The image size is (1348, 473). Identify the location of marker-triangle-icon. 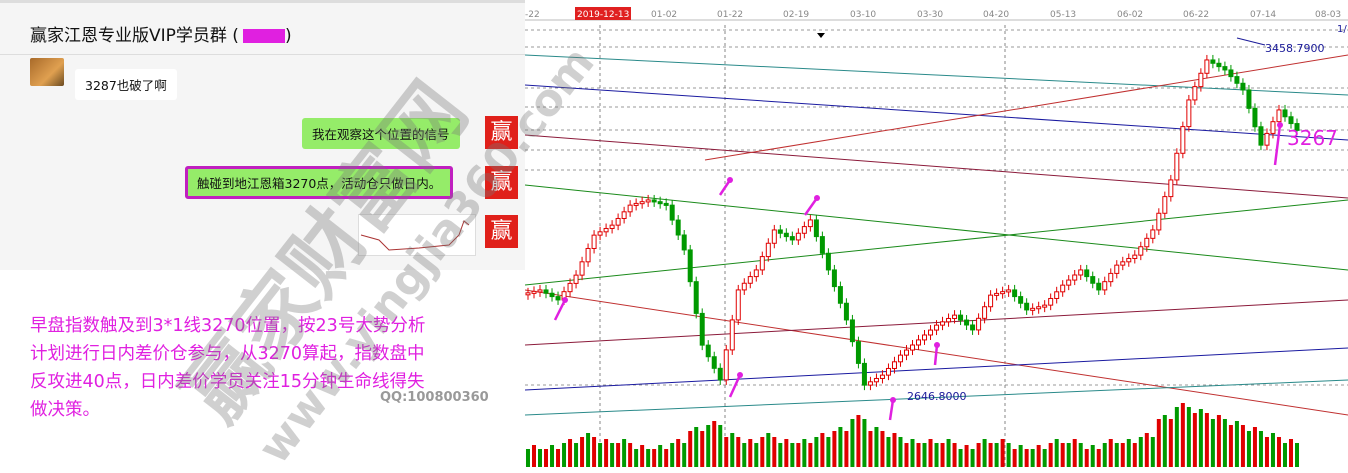
(821, 35).